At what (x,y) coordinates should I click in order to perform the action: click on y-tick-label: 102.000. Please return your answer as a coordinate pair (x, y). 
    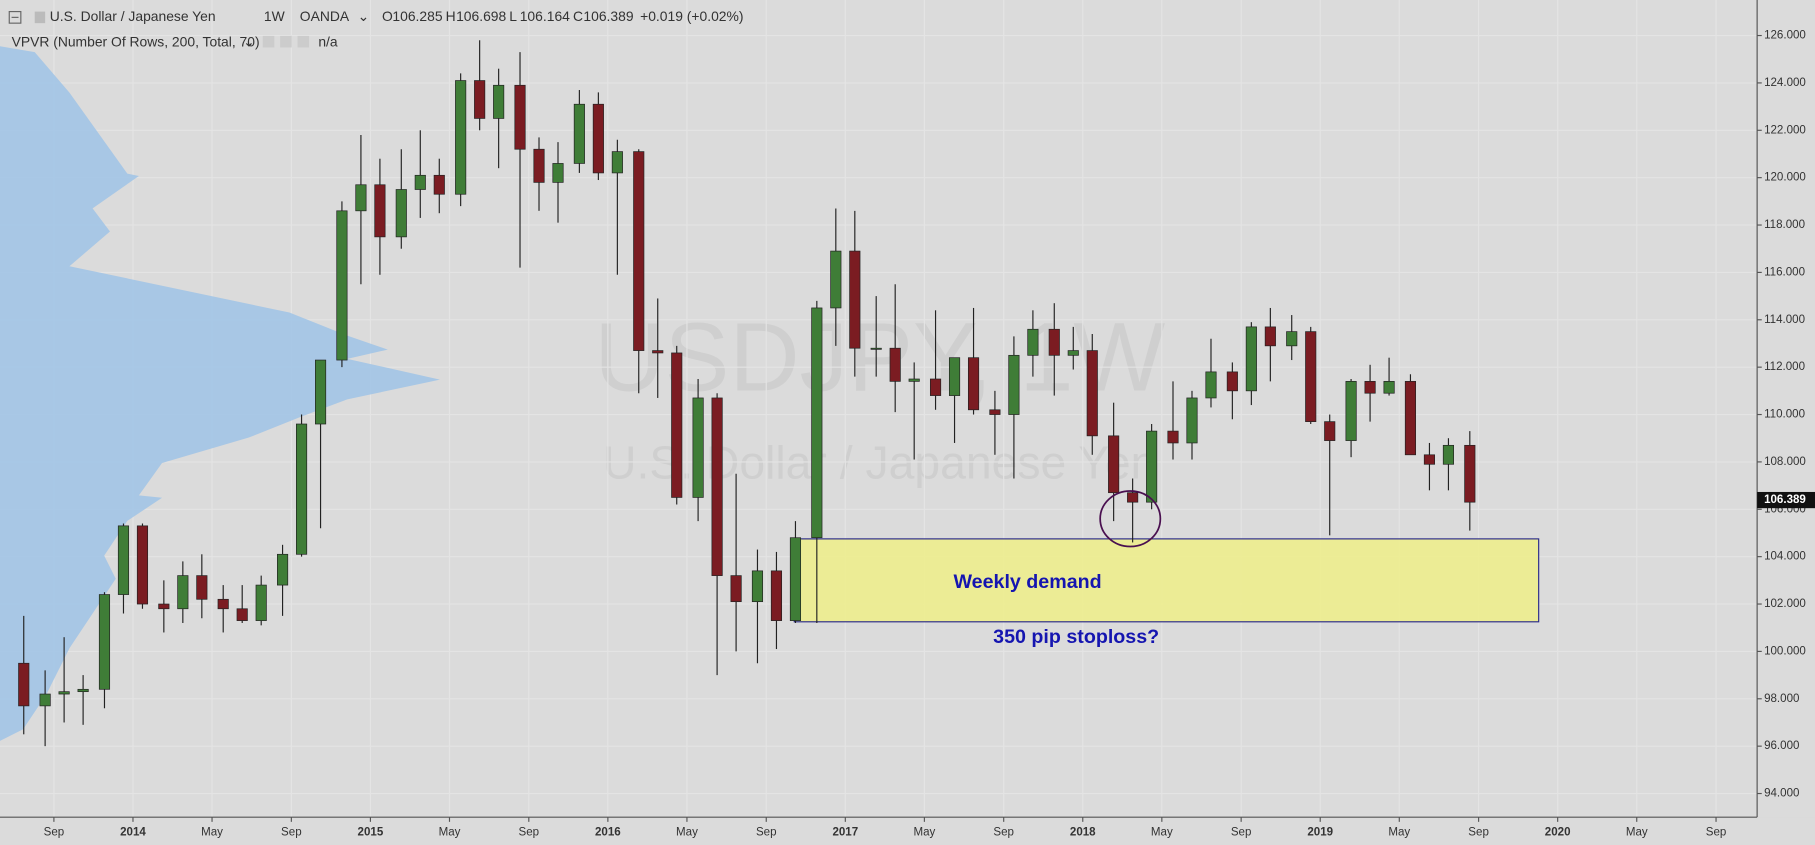
    Looking at the image, I should click on (1785, 604).